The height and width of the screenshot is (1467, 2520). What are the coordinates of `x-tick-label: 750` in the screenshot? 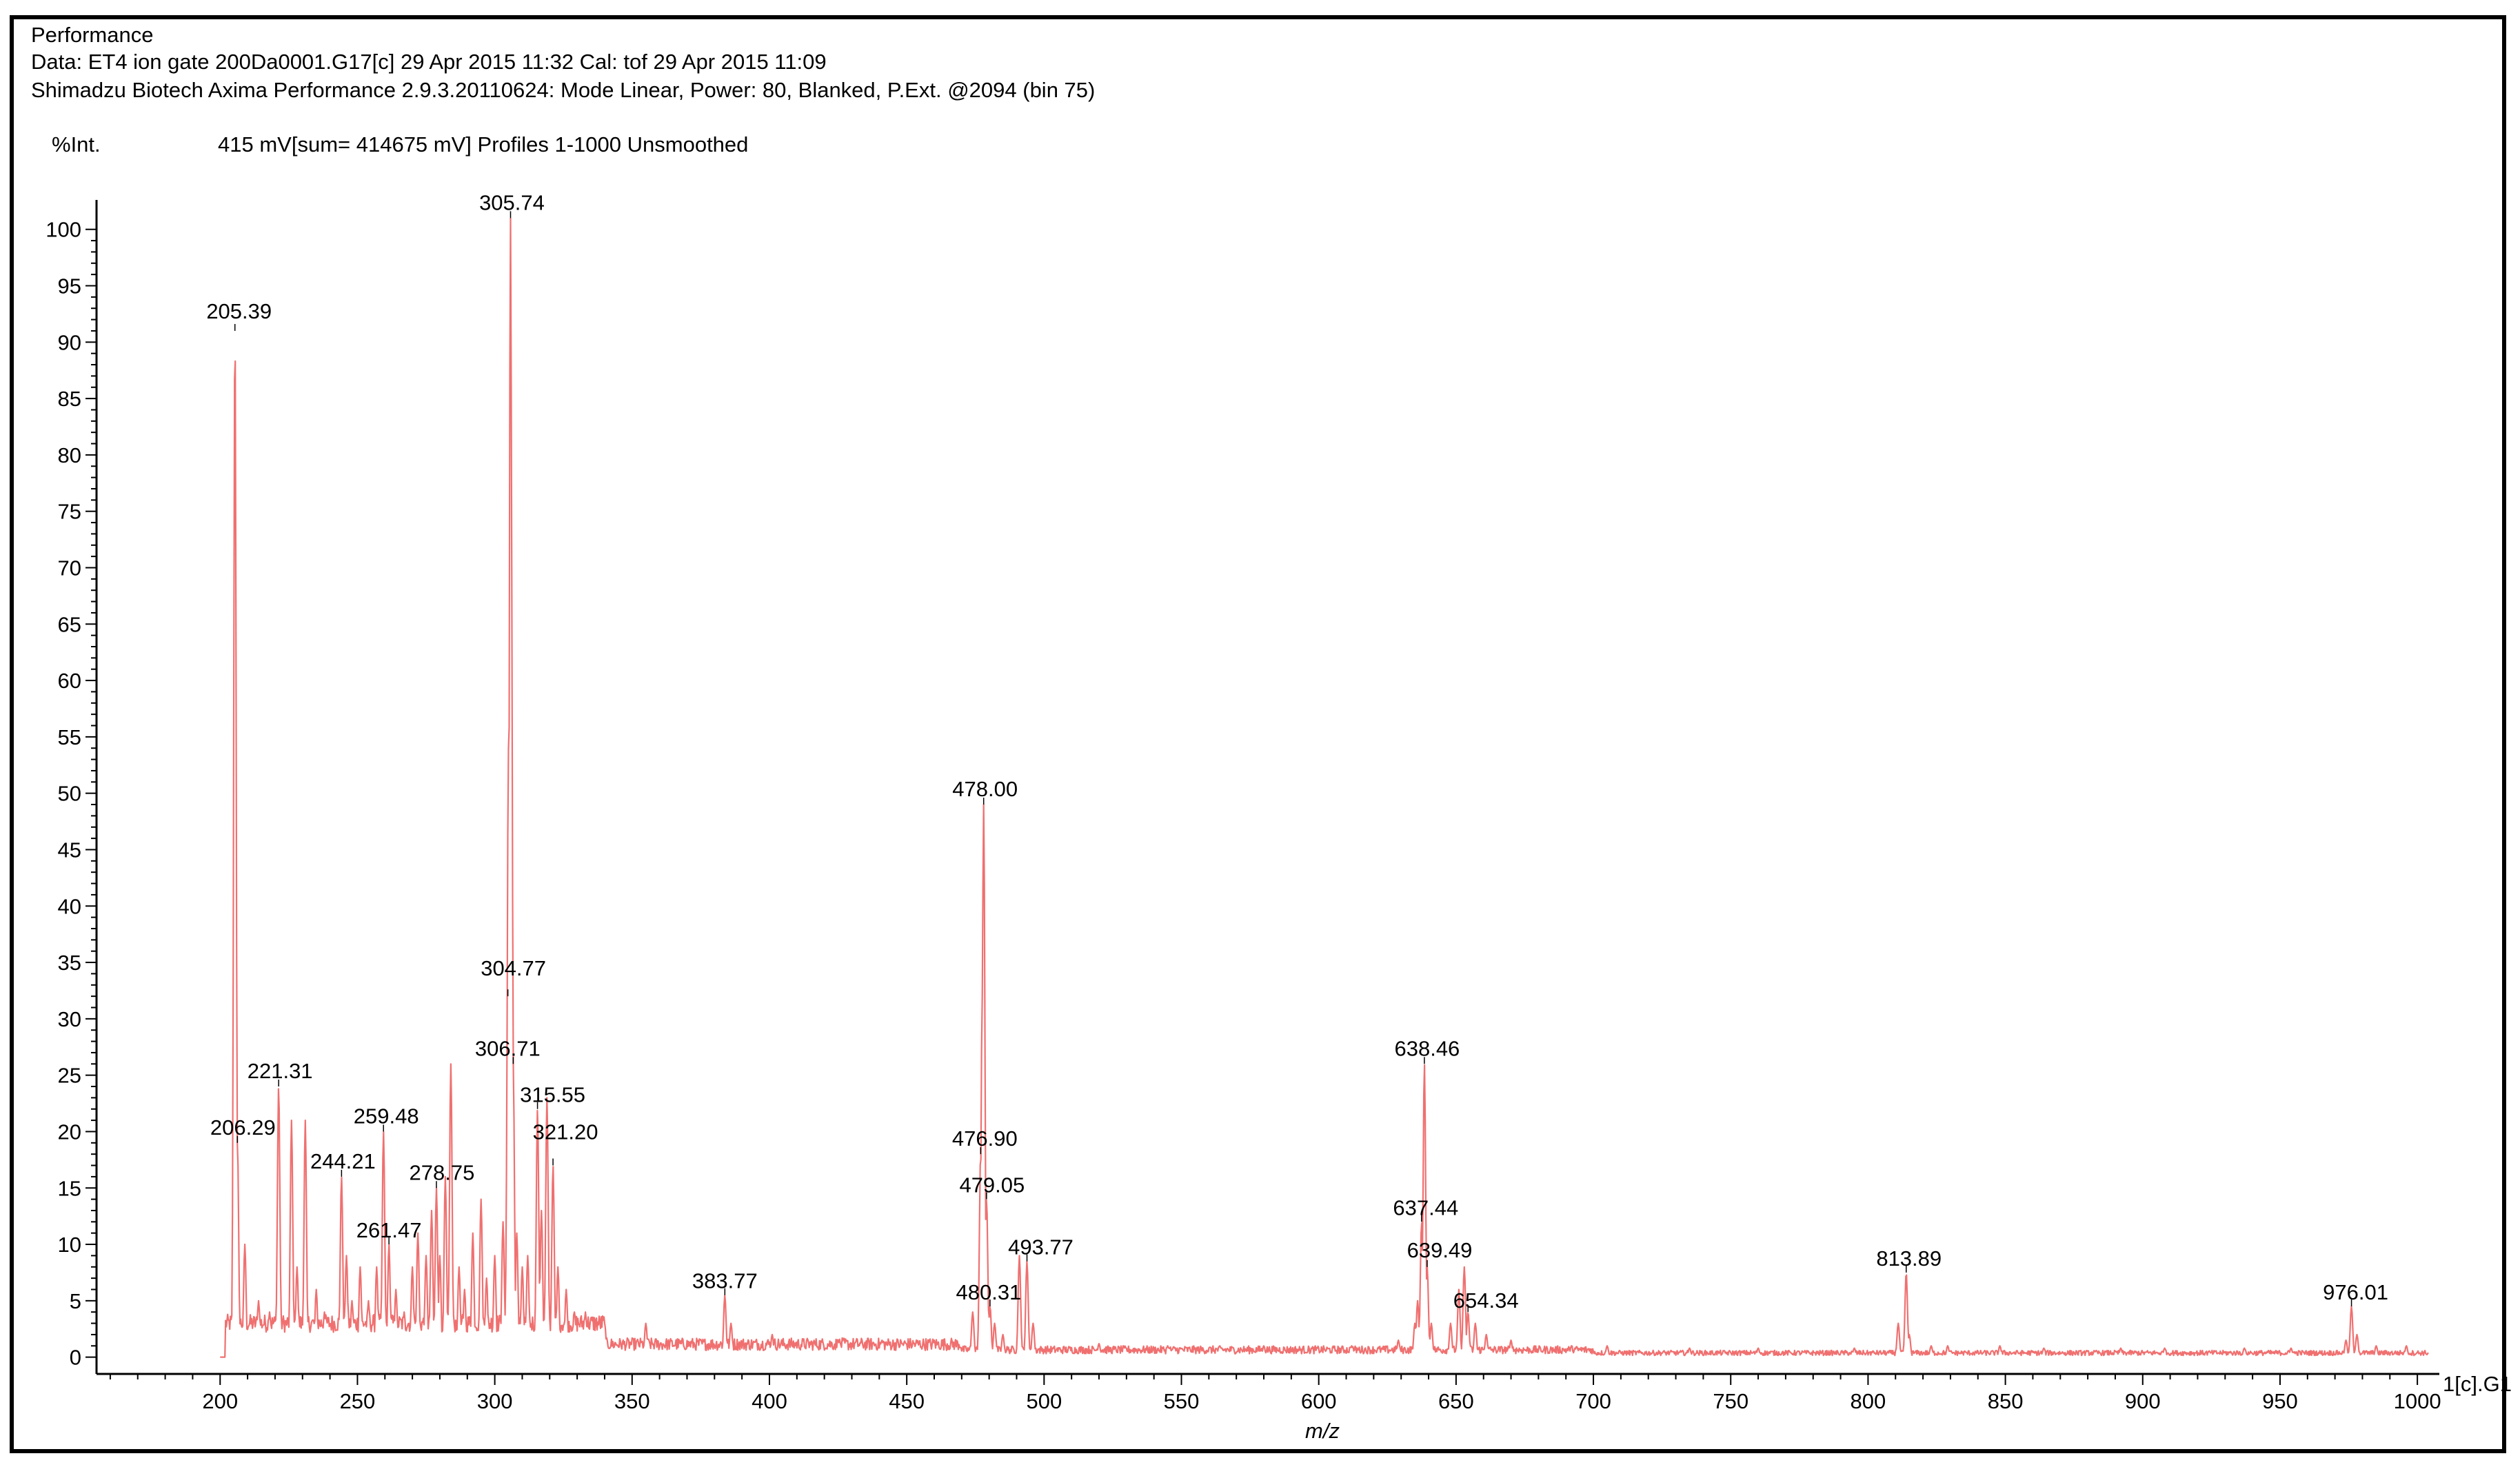 It's located at (1730, 1401).